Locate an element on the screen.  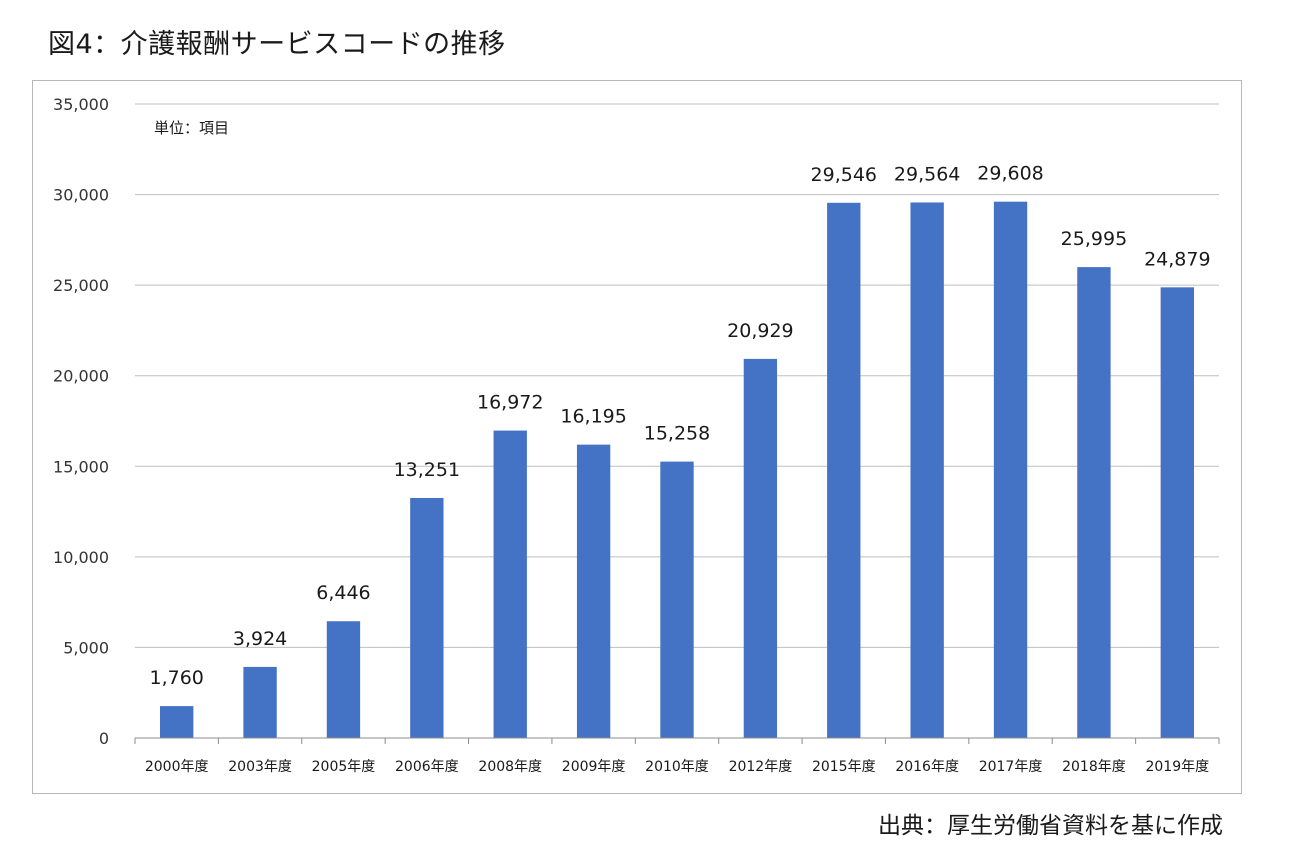
x-category-label: 2015年度 is located at coordinates (844, 767).